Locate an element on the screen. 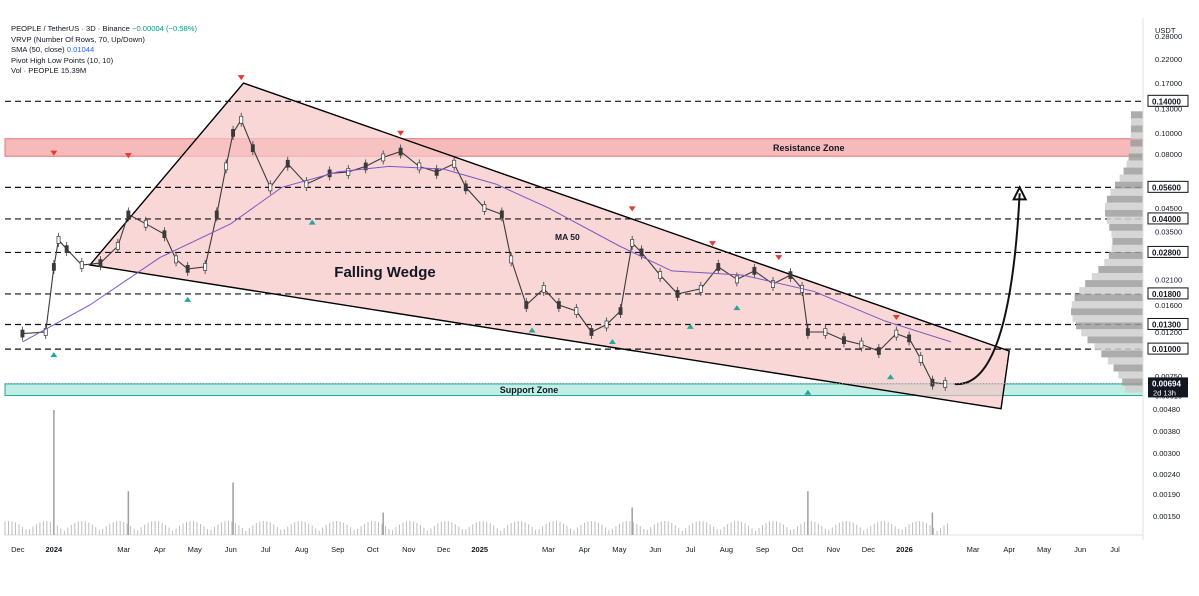  volume-axis-tick: 0.00380 is located at coordinates (1166, 431).